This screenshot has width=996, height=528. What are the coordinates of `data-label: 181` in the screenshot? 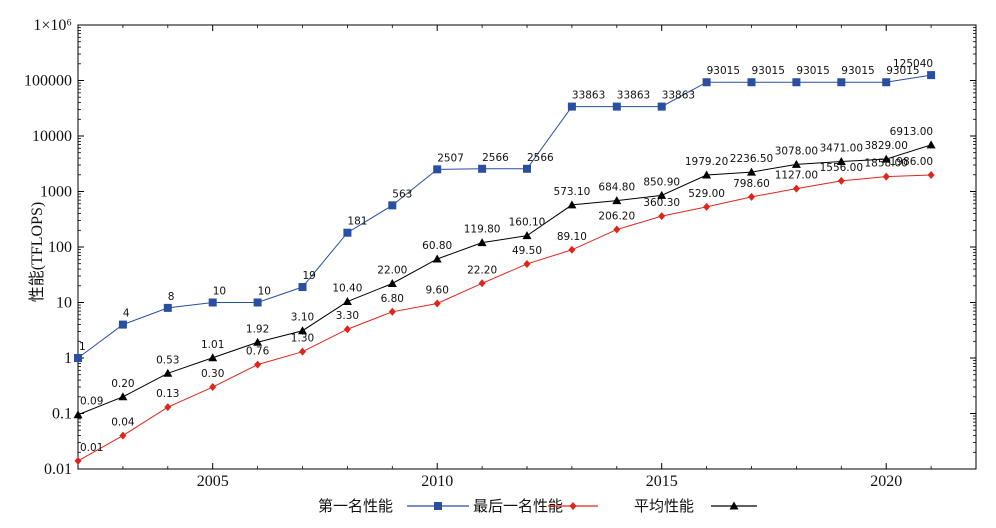 It's located at (357, 222).